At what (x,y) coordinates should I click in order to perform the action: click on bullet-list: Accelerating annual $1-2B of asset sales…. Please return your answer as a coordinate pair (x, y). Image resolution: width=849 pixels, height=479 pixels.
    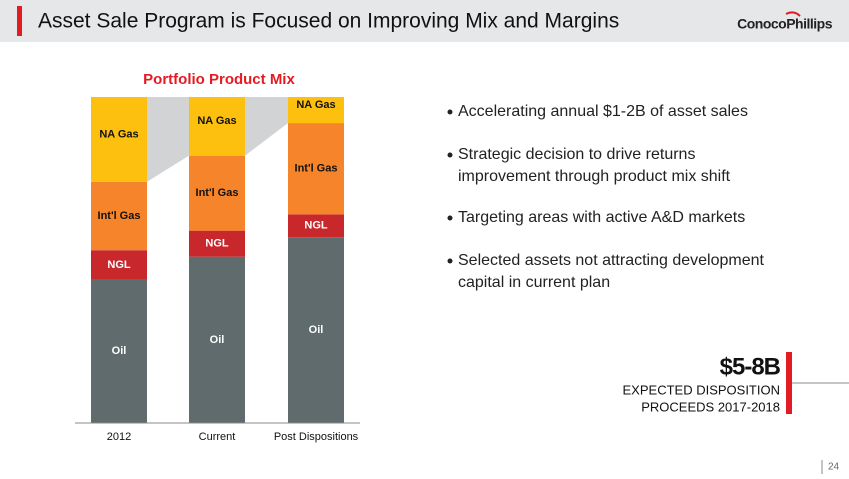
    Looking at the image, I should click on (606, 197).